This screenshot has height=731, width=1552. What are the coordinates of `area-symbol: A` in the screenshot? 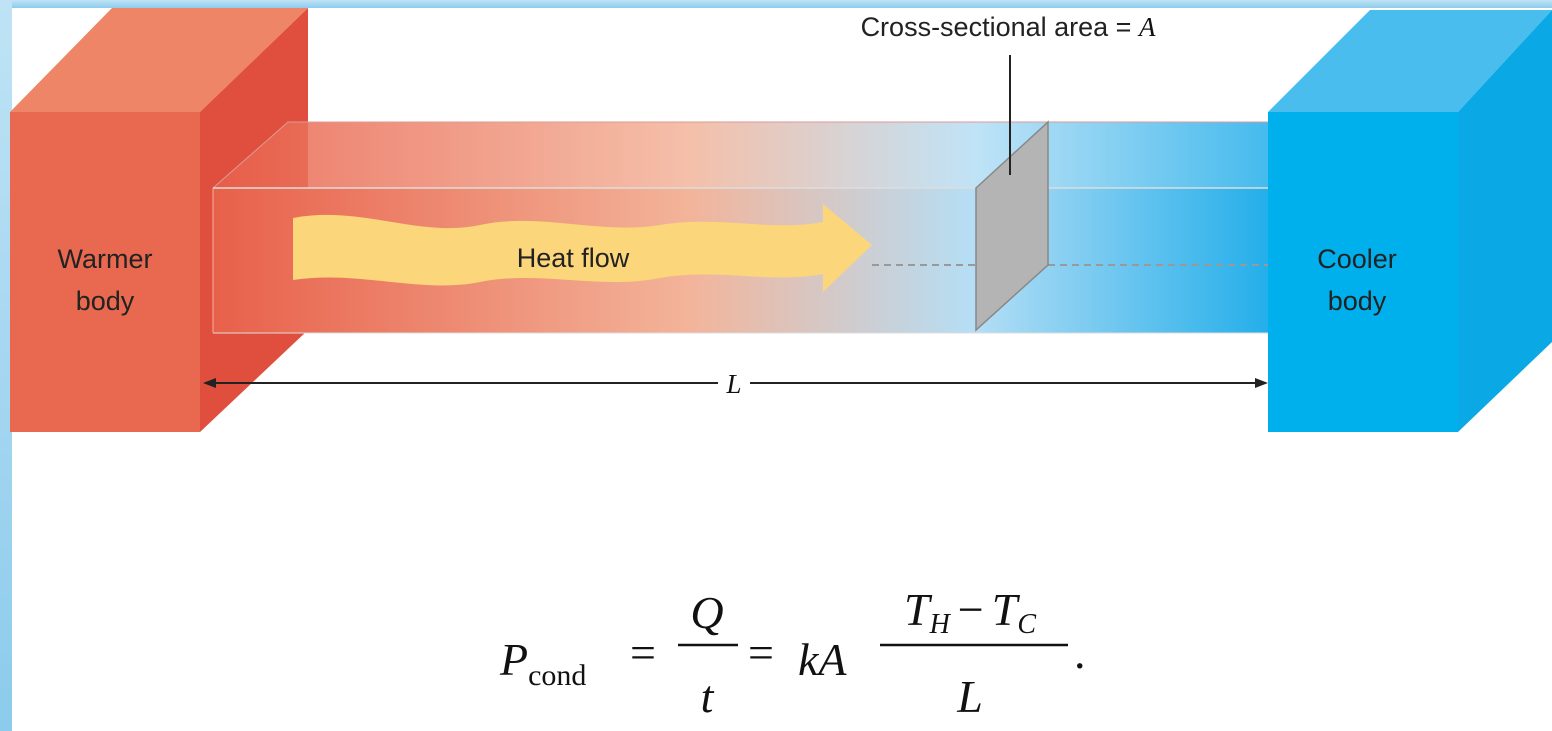 It's located at (1146, 27).